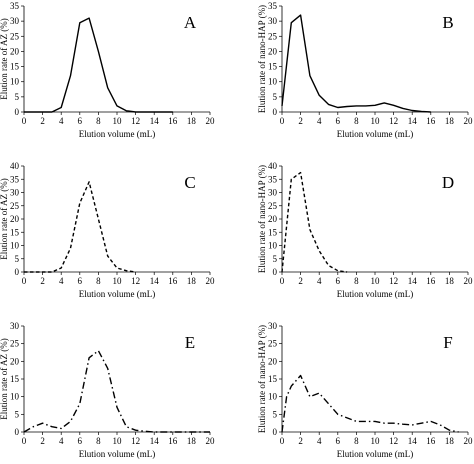 Image resolution: width=474 pixels, height=464 pixels. Describe the element at coordinates (190, 22) in the screenshot. I see `panel-label: A` at that location.